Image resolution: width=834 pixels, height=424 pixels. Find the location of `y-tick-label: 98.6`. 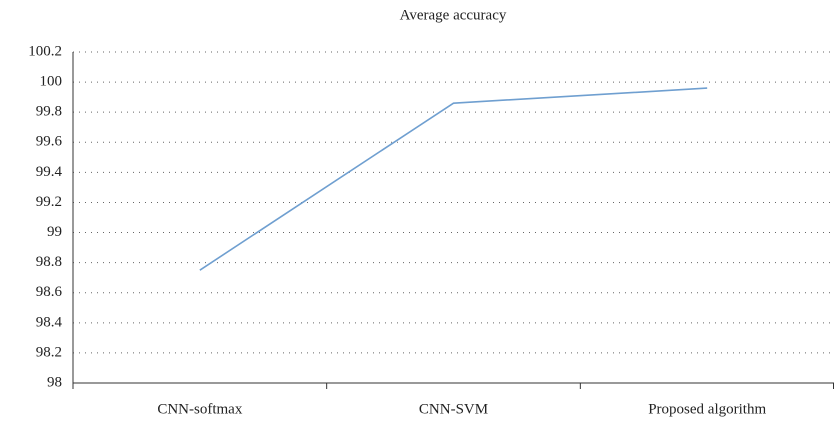

y-tick-label: 98.6 is located at coordinates (49, 292).